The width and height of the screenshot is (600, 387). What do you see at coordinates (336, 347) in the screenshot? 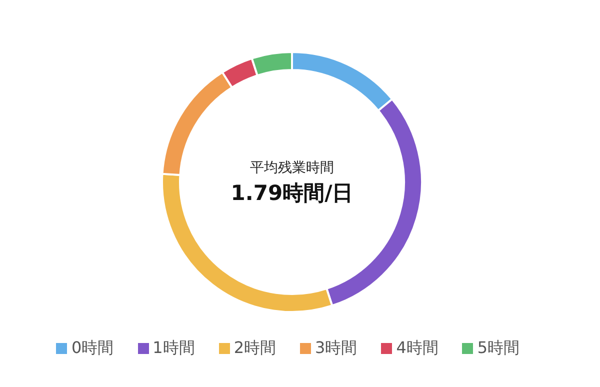
I see `legend-label: 3時間` at bounding box center [336, 347].